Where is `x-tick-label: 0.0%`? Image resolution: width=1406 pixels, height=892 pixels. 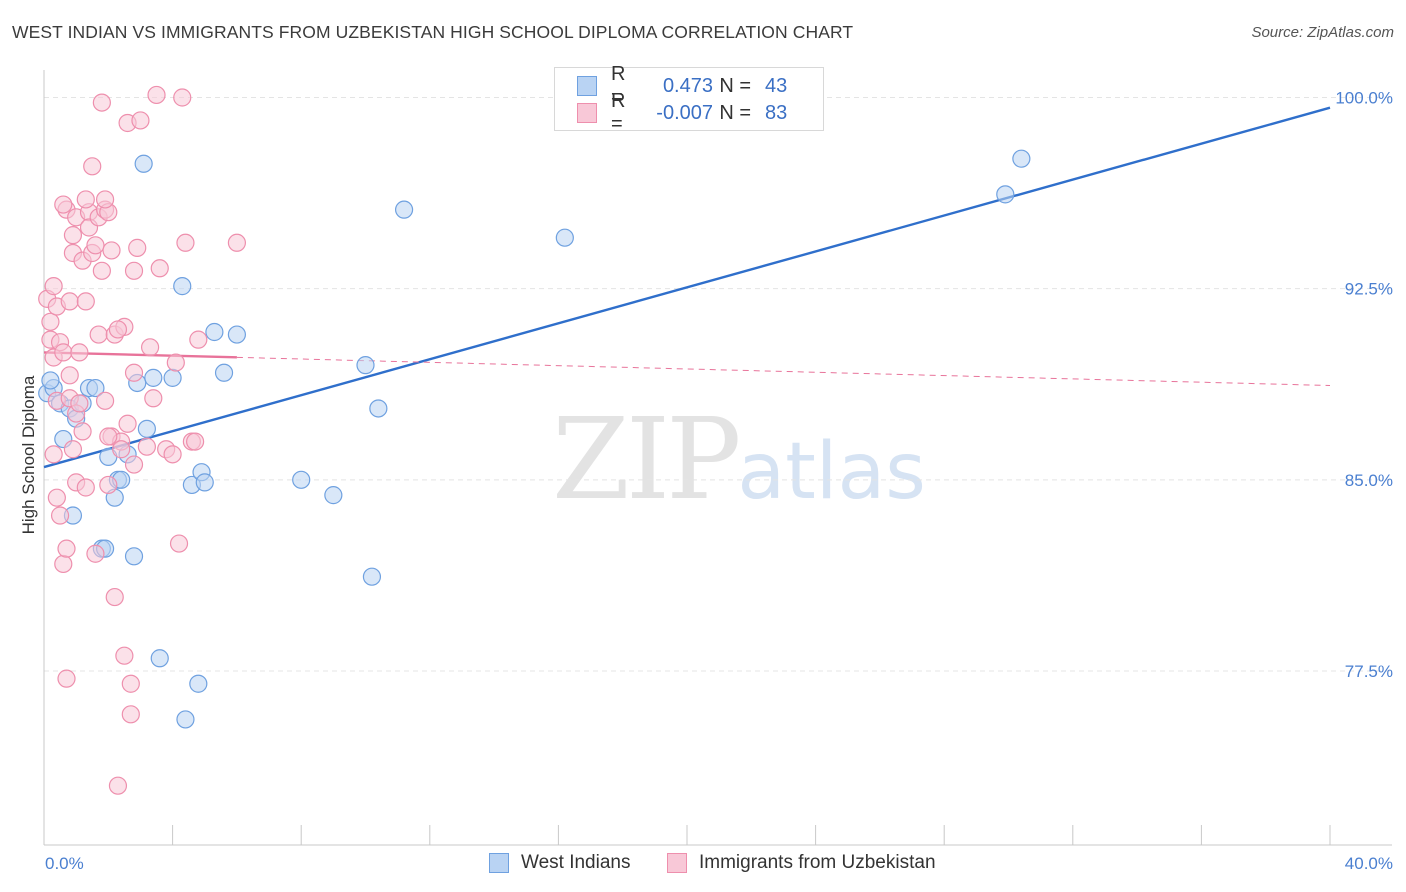 x-tick-label: 0.0% is located at coordinates (64, 863).